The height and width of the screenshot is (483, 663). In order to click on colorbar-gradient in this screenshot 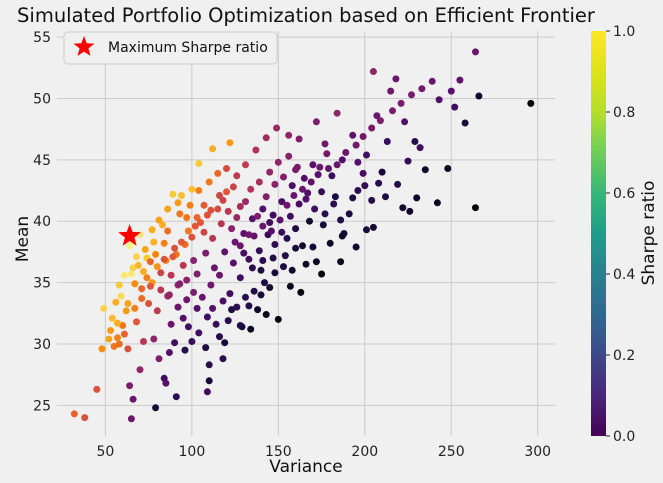, I will do `click(598, 233)`.